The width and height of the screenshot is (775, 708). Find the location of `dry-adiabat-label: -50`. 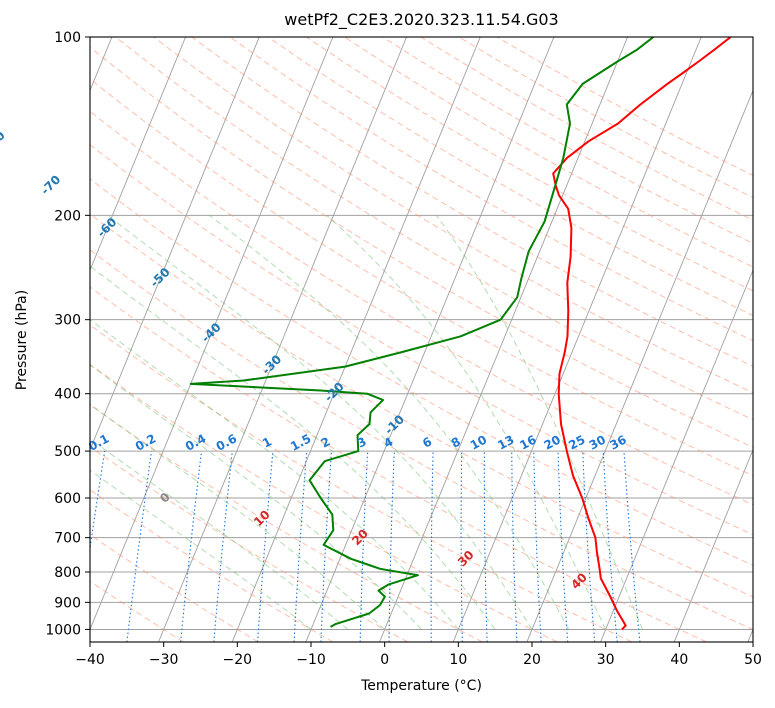

dry-adiabat-label: -50 is located at coordinates (160, 277).